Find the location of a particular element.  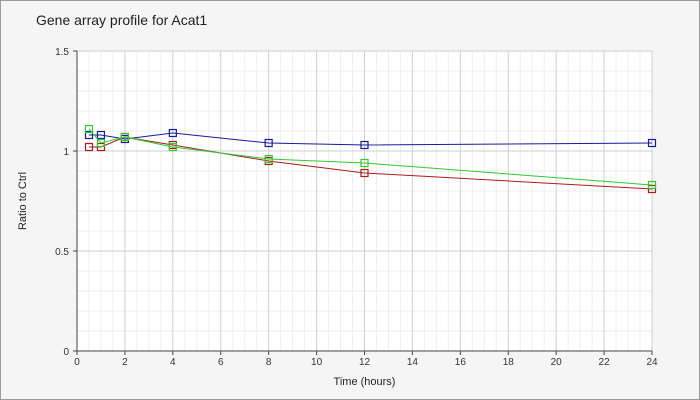

x-tick-label: 6 is located at coordinates (221, 362).